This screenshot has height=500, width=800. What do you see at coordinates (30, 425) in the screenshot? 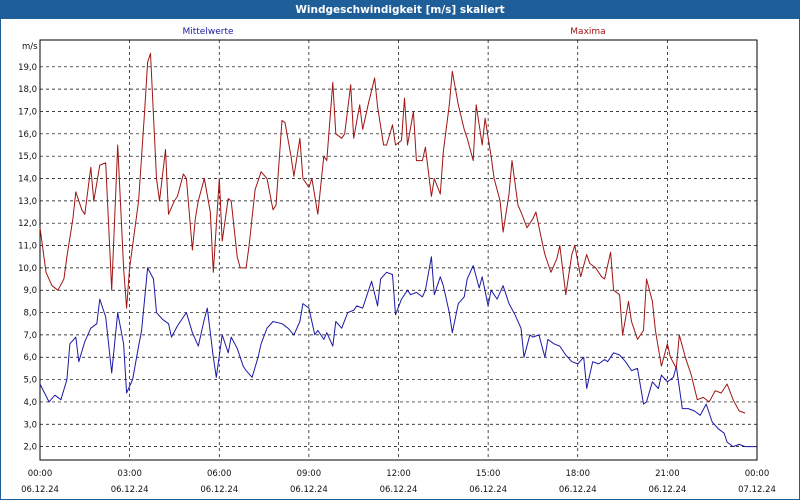
I see `y-tick-label: 3,0` at bounding box center [30, 425].